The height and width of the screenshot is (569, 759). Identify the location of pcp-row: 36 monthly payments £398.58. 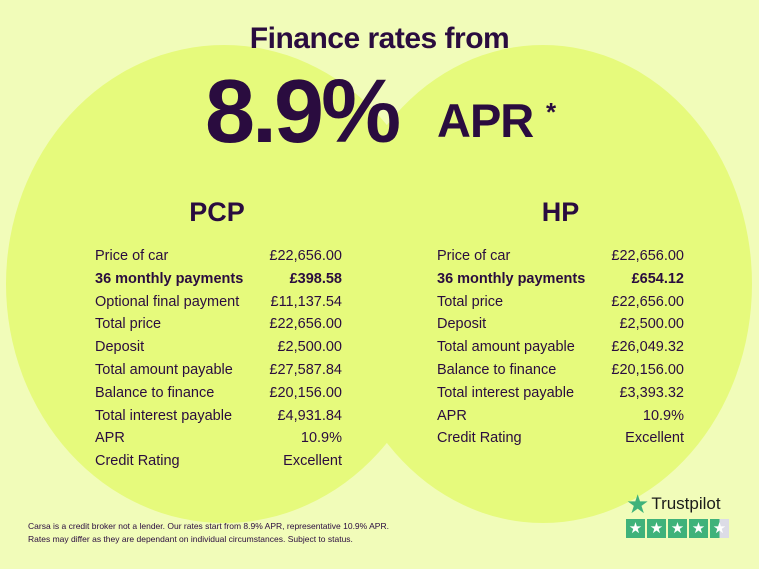
(218, 279).